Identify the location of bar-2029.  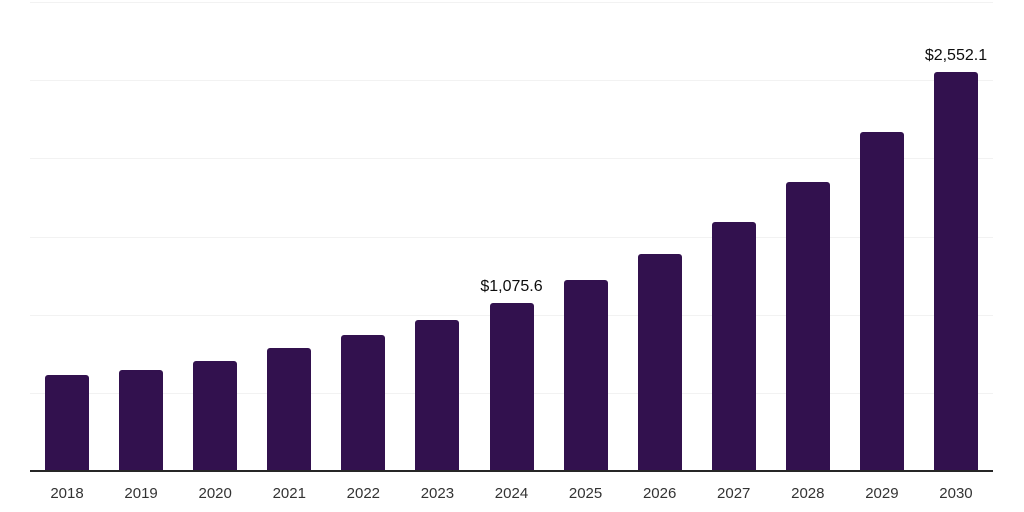
(881, 301).